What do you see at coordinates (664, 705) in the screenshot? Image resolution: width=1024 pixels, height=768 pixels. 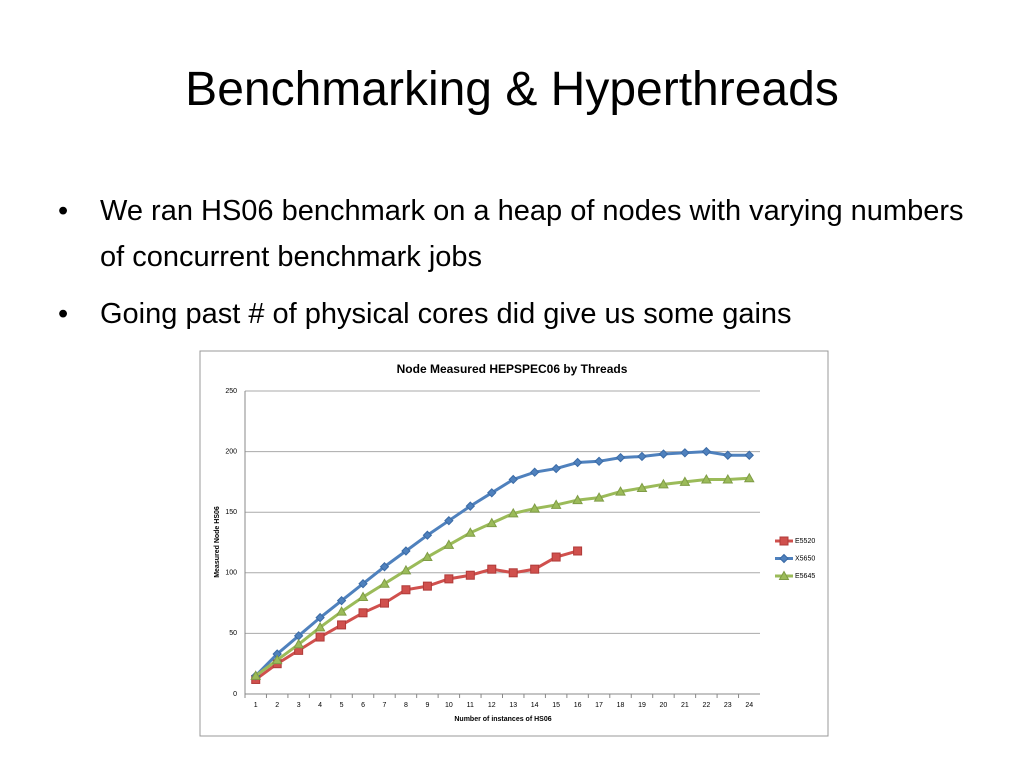 I see `x-tick-label: 20` at bounding box center [664, 705].